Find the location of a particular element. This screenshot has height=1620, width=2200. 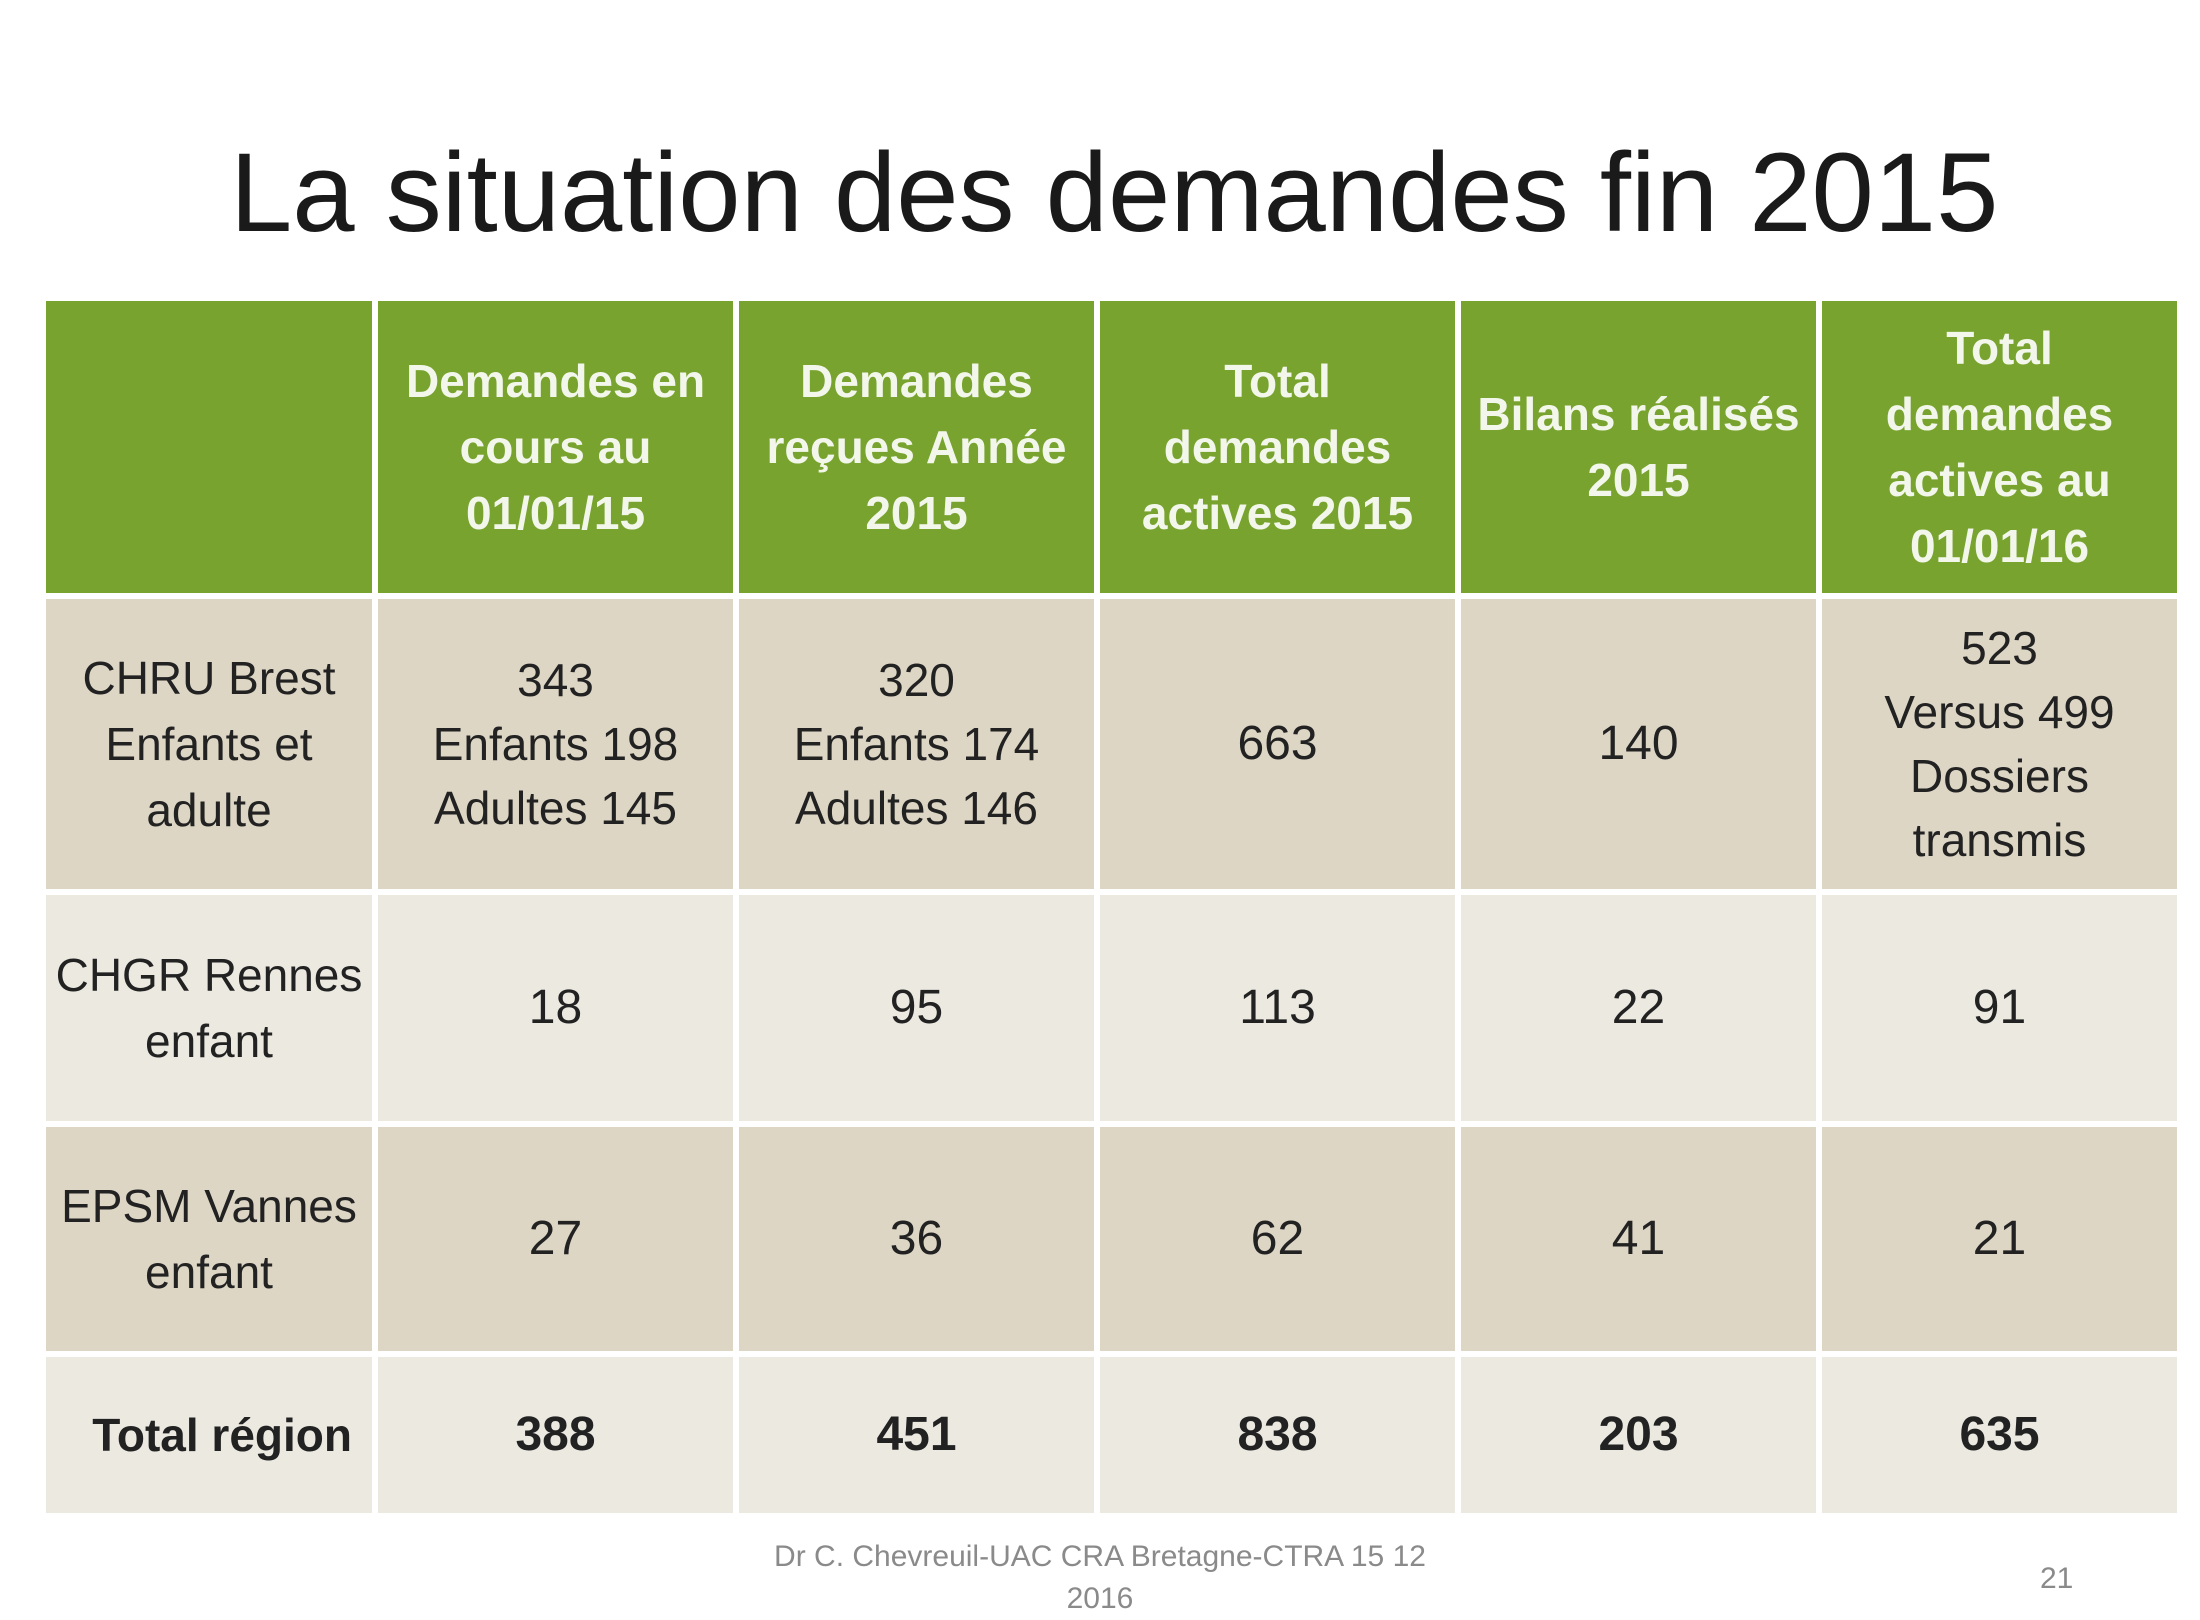

table-row-total: Total région 388 451 838 203 635 is located at coordinates (1111, 1435).